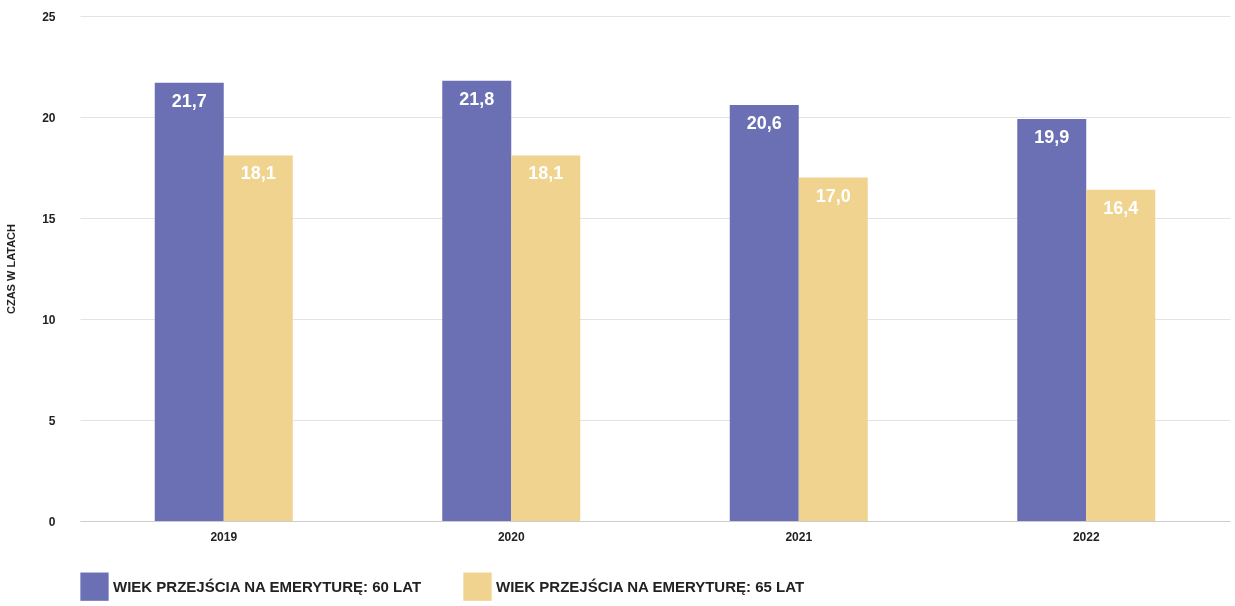 This screenshot has height=606, width=1235. What do you see at coordinates (1086, 536) in the screenshot?
I see `x-tick-label: 2022` at bounding box center [1086, 536].